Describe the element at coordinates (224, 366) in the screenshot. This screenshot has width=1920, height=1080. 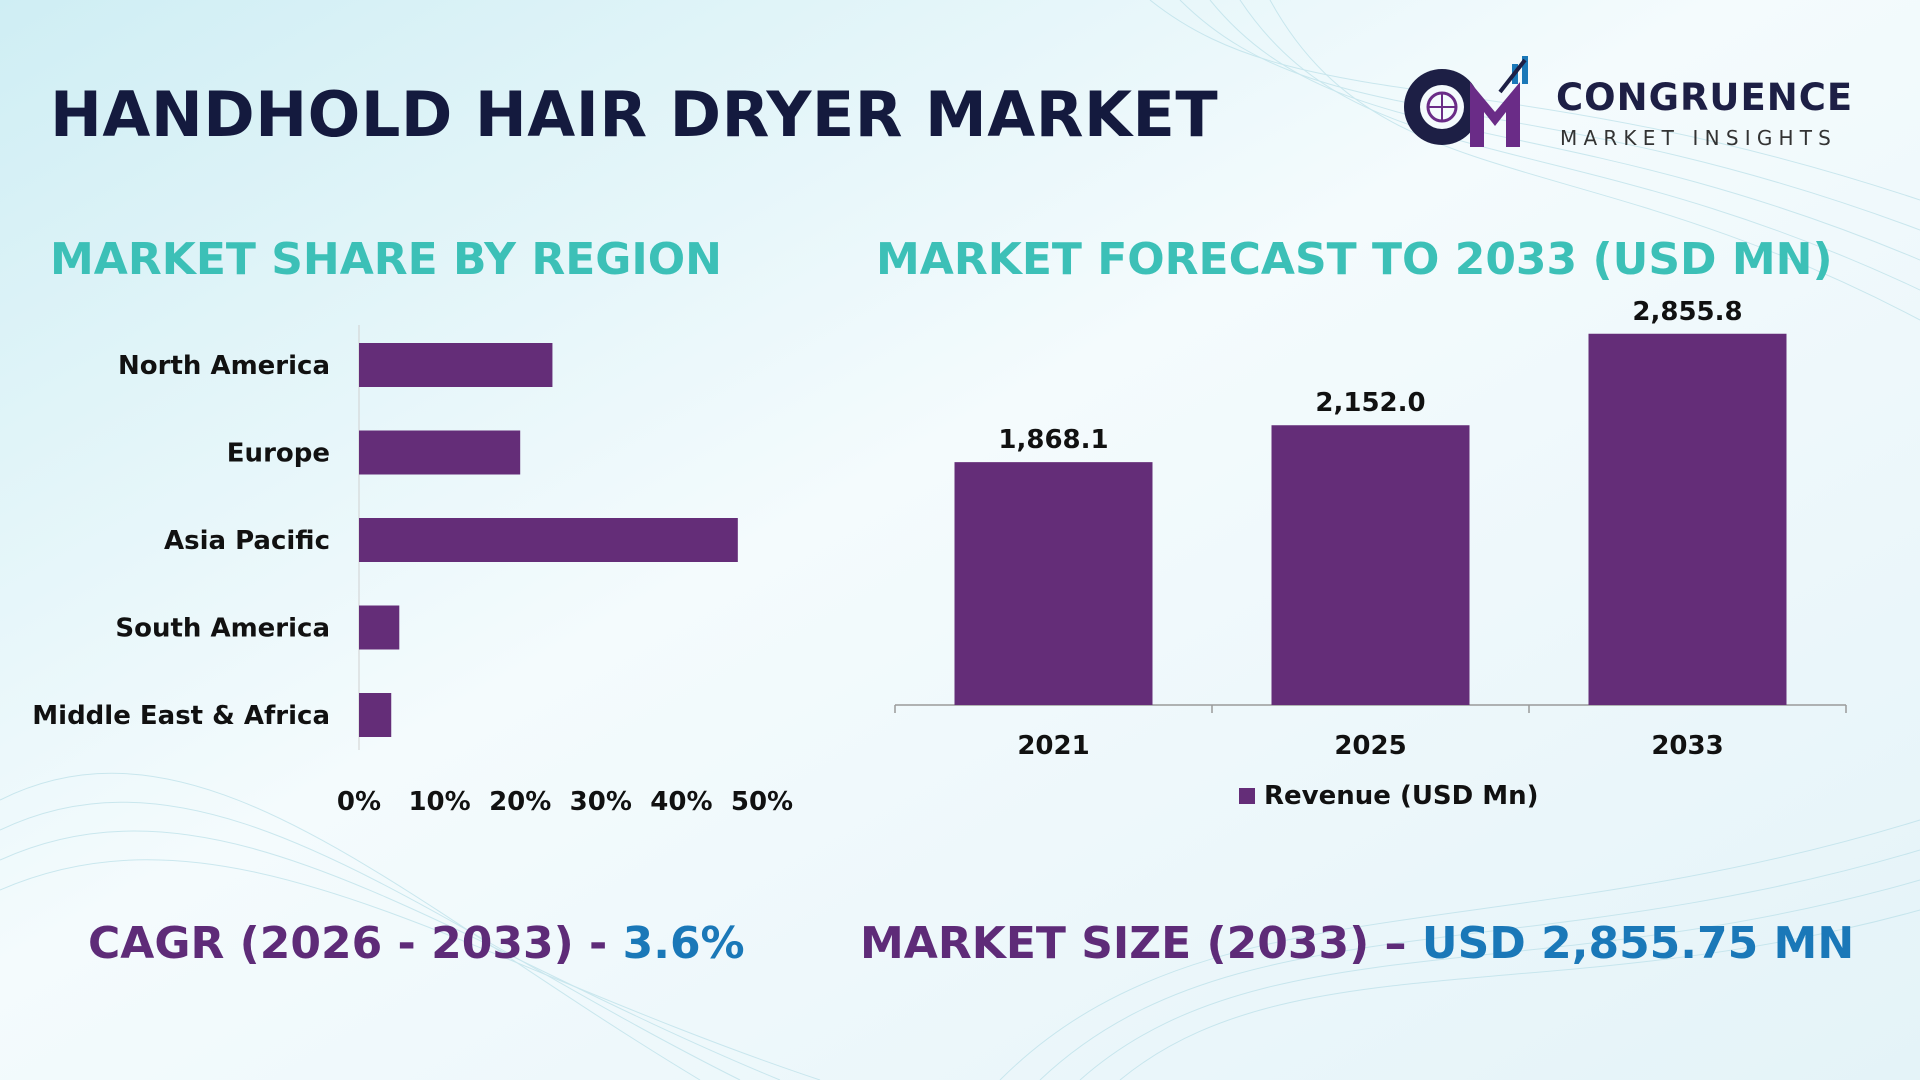
I see `region-category-label: North America` at that location.